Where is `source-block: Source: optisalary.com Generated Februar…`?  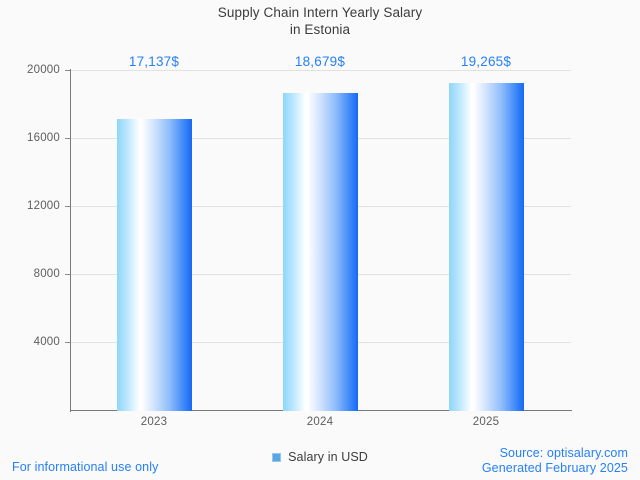 source-block: Source: optisalary.com Generated Februar… is located at coordinates (498, 461).